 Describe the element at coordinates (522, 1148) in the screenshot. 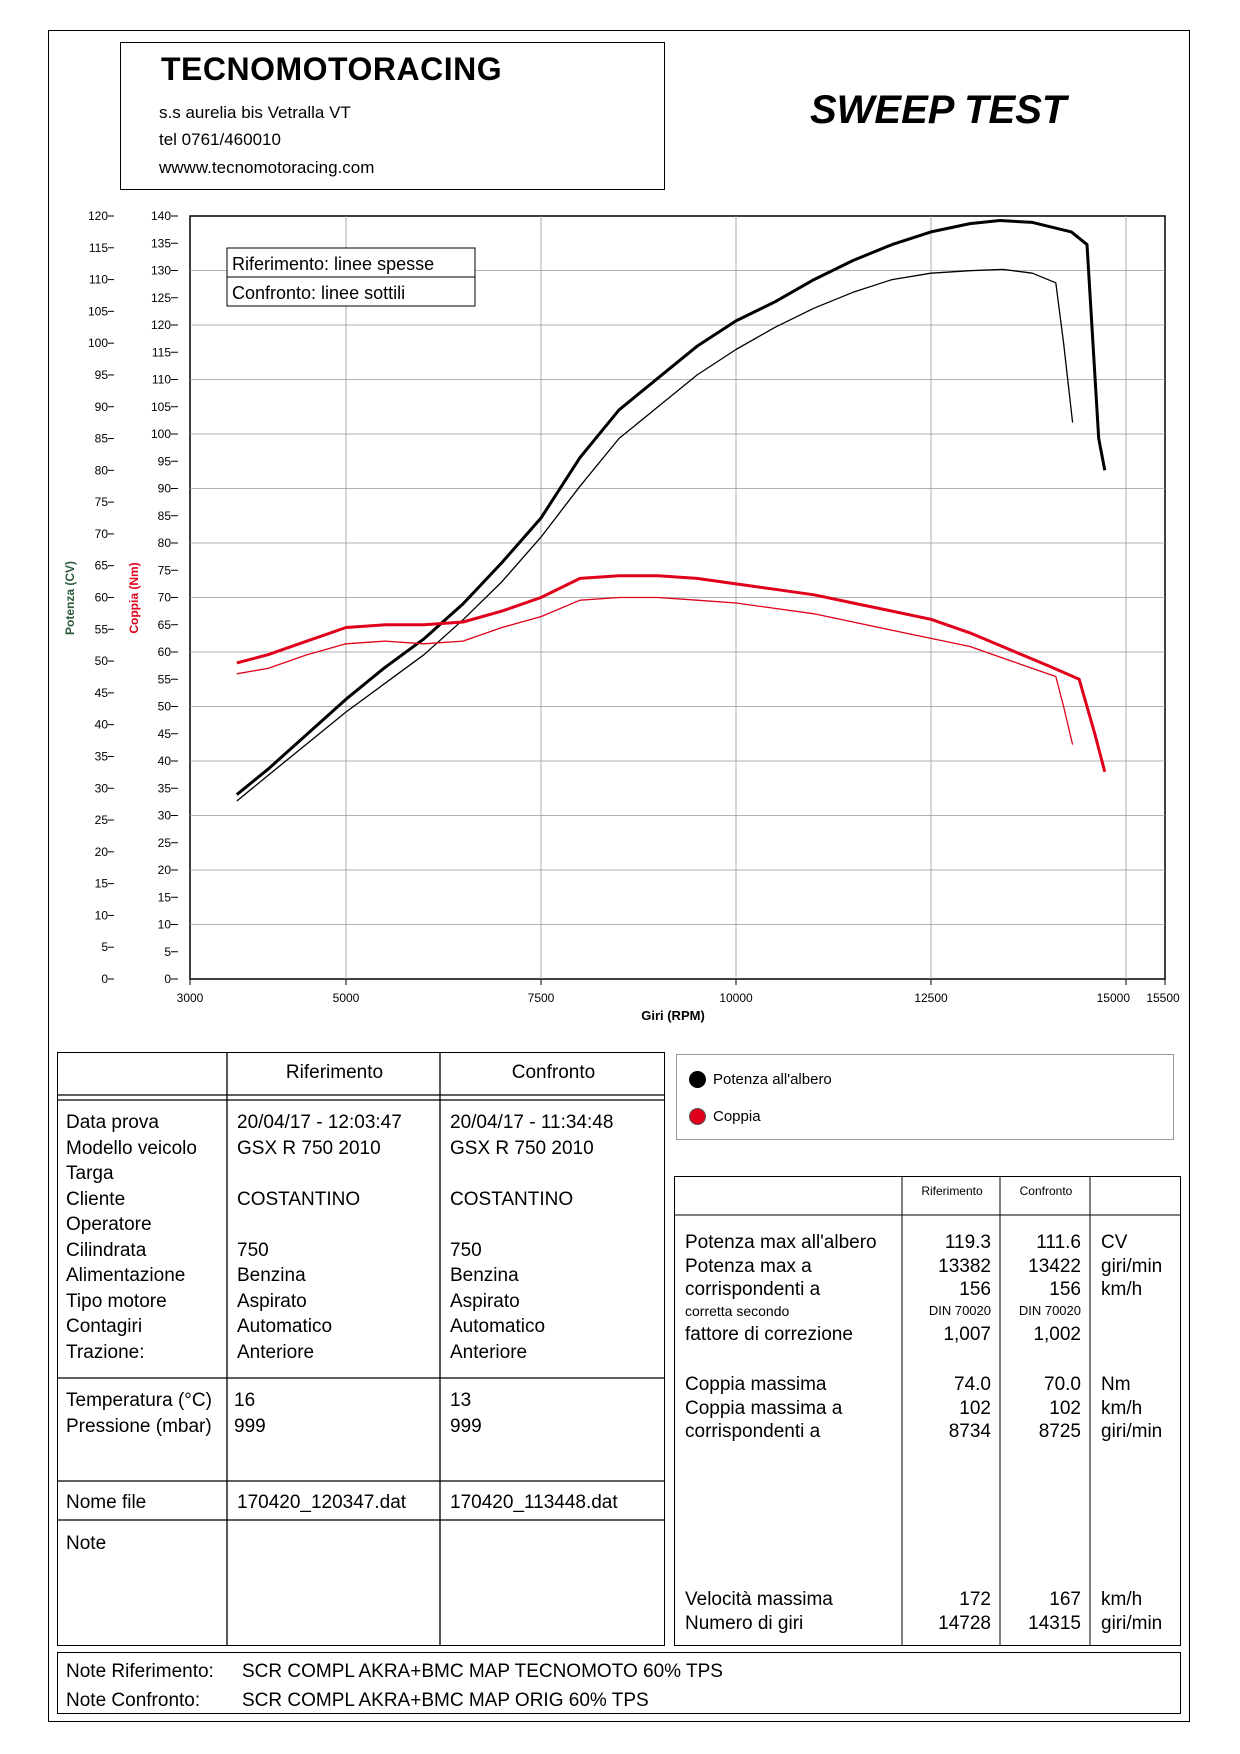

I see `info-cmp-value: GSX R 750 2010` at that location.